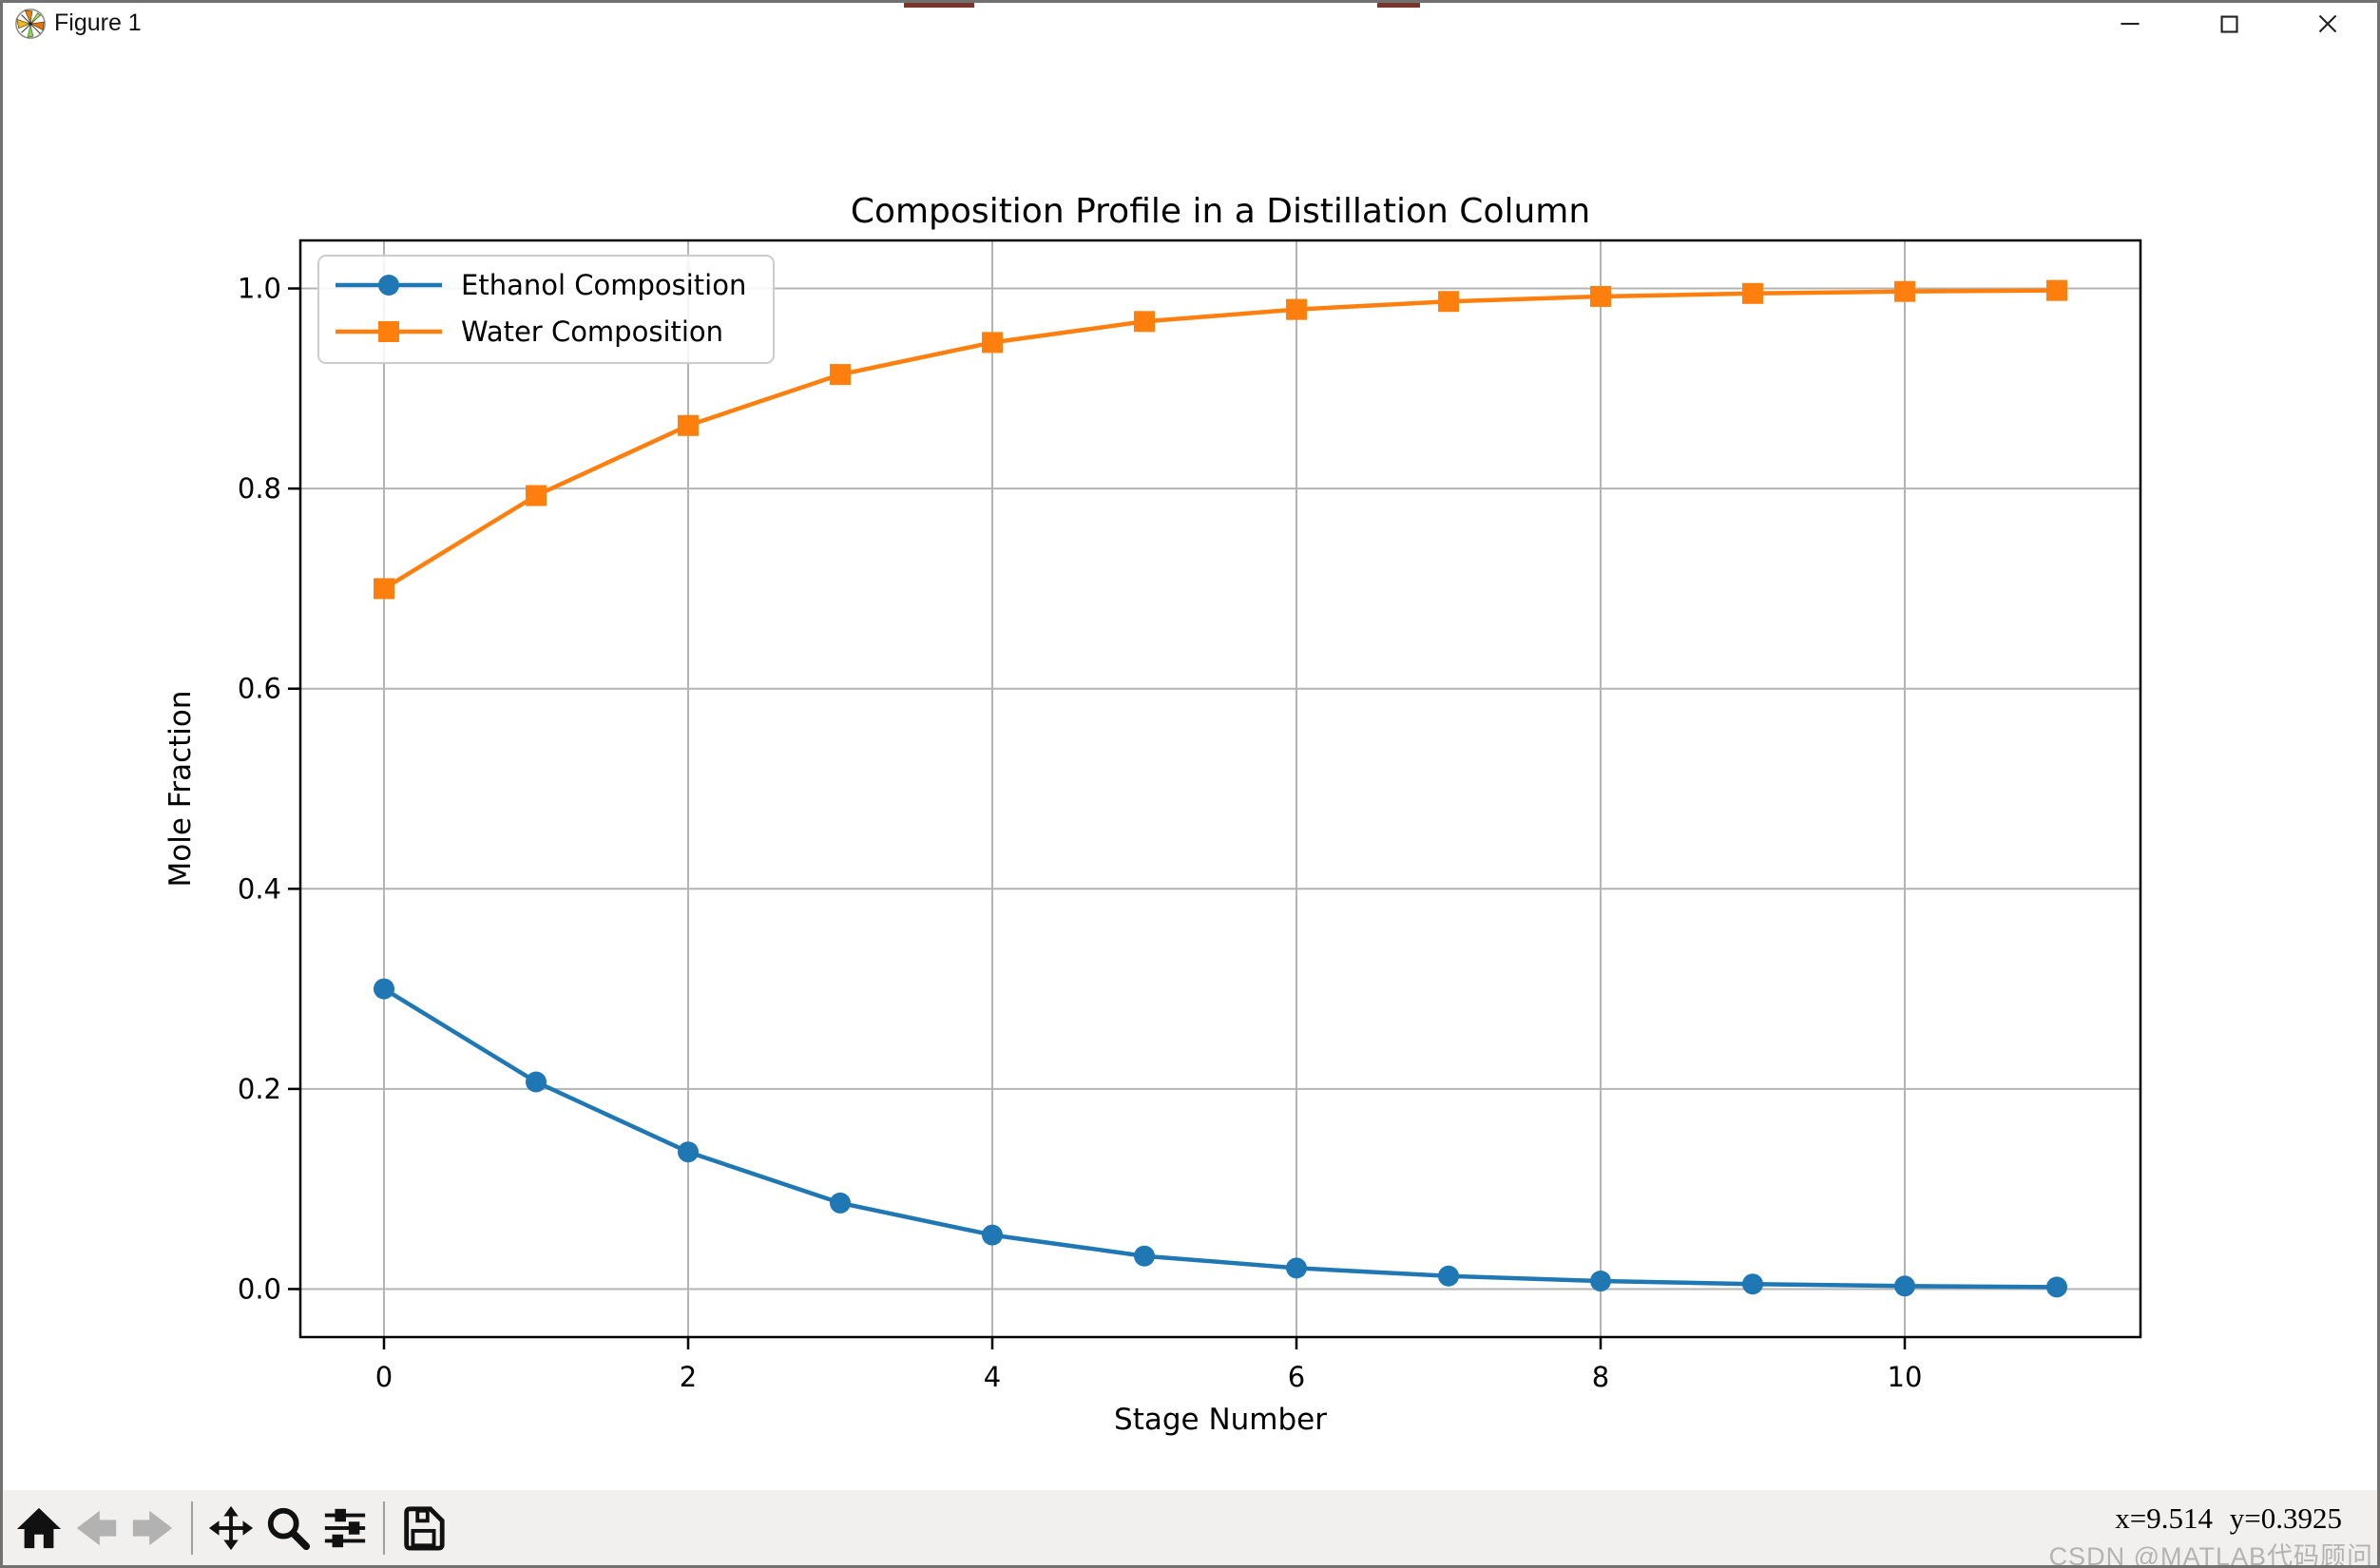  What do you see at coordinates (1220, 1420) in the screenshot?
I see `x-axis-label: Stage Number` at bounding box center [1220, 1420].